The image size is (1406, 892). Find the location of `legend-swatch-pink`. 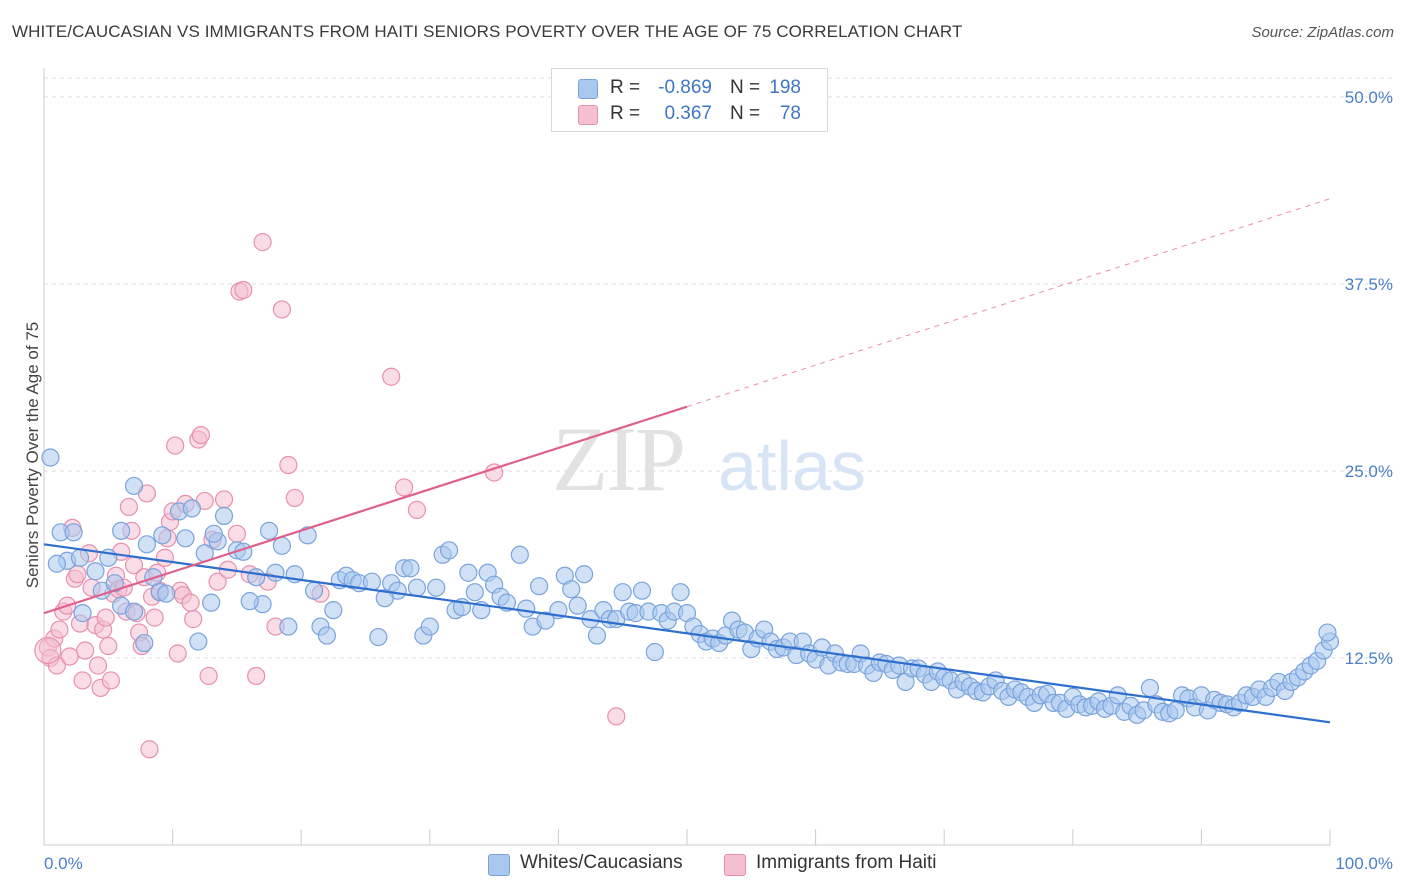

legend-swatch-pink is located at coordinates (588, 115).